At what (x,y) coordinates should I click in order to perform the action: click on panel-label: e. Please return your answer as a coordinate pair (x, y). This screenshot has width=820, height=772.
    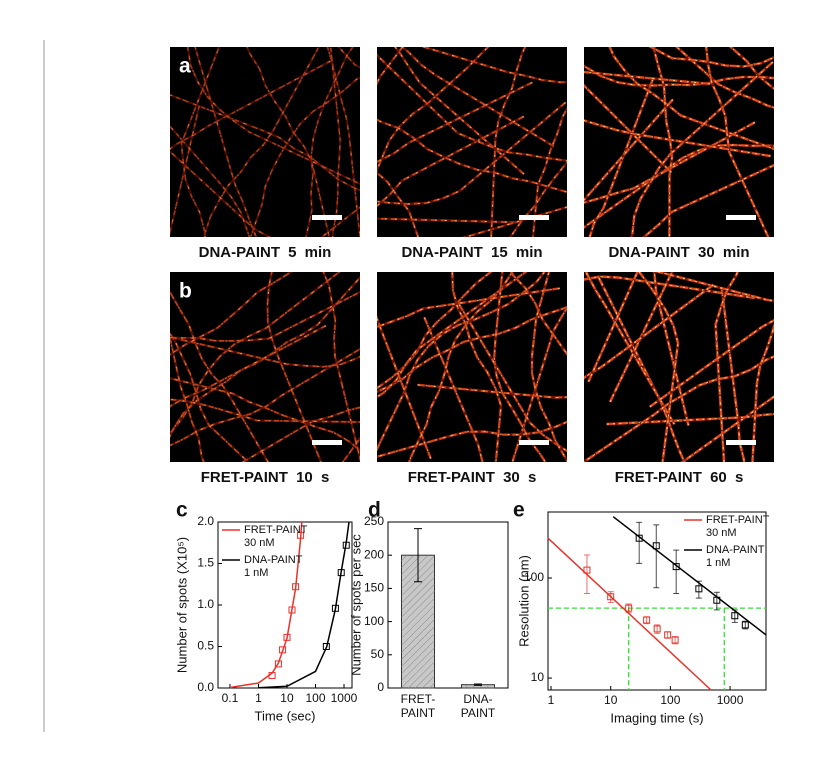
    Looking at the image, I should click on (519, 510).